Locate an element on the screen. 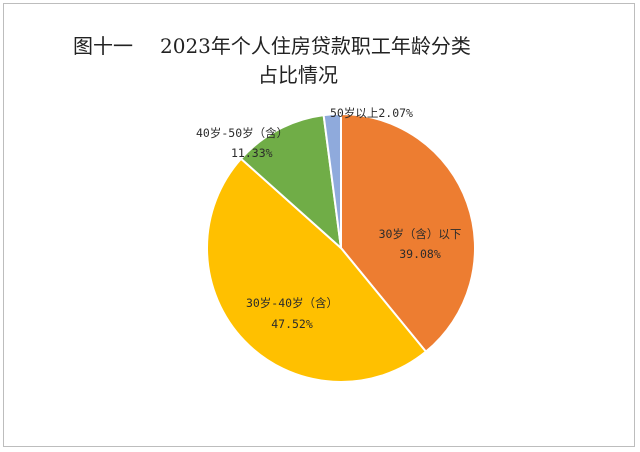  slice-category-label: 40岁-50岁（含） is located at coordinates (242, 133).